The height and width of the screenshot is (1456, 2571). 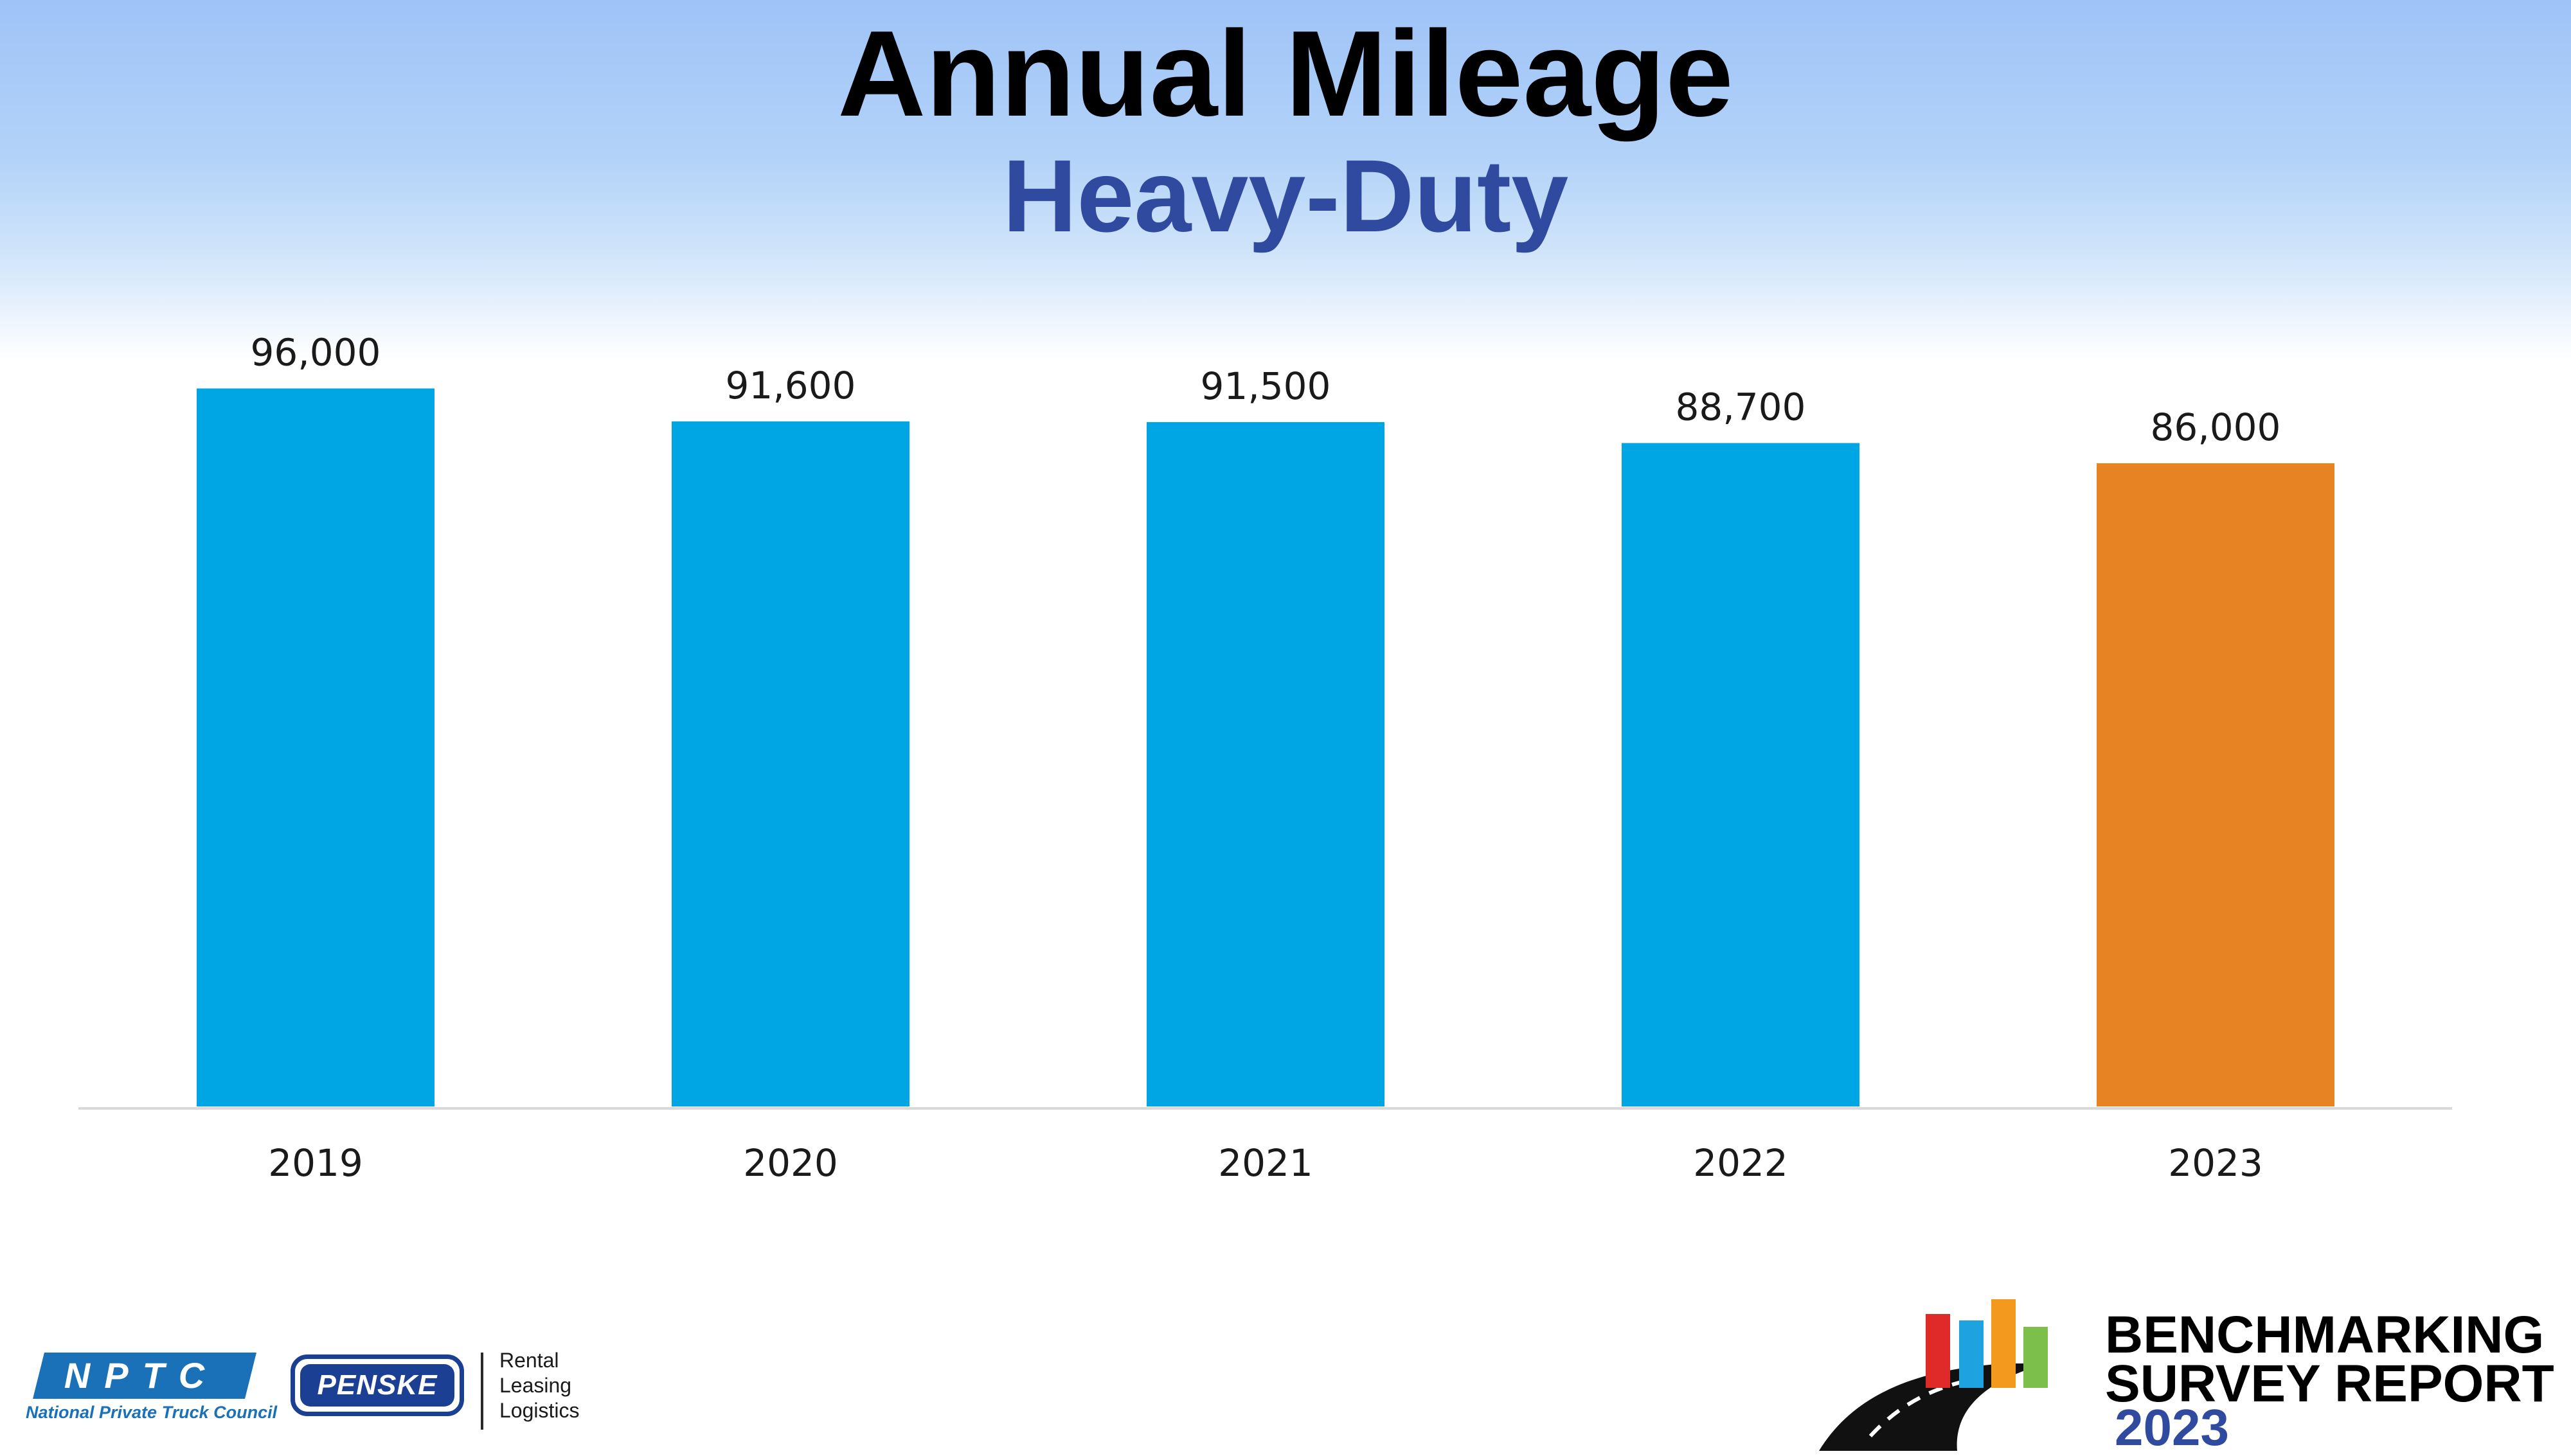 I want to click on data-label-2023: 86,000, so click(x=2216, y=427).